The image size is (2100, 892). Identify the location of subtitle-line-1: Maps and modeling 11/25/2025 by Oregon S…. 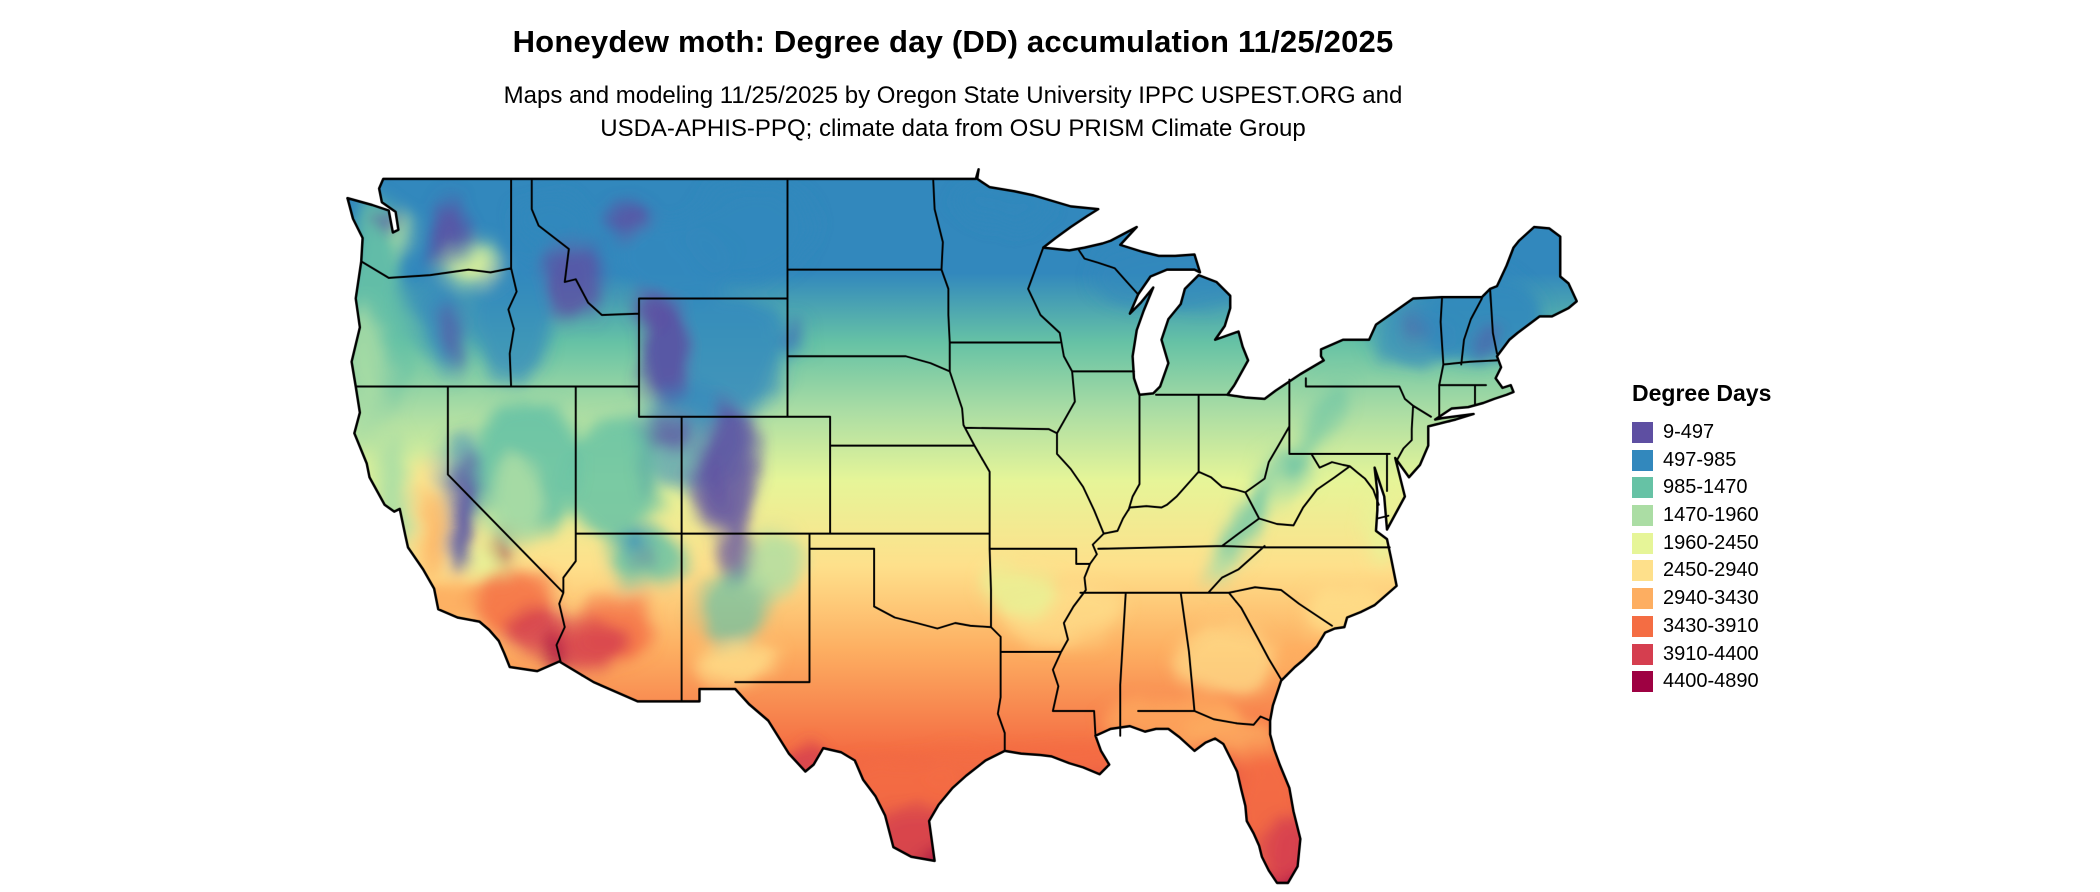
(953, 95).